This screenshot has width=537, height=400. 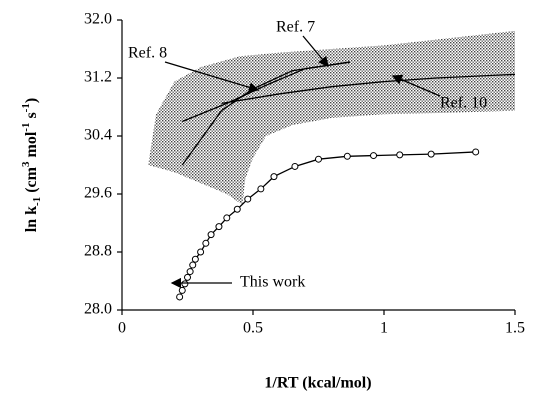 What do you see at coordinates (31, 117) in the screenshot?
I see `y-axis-label-part: s` at bounding box center [31, 117].